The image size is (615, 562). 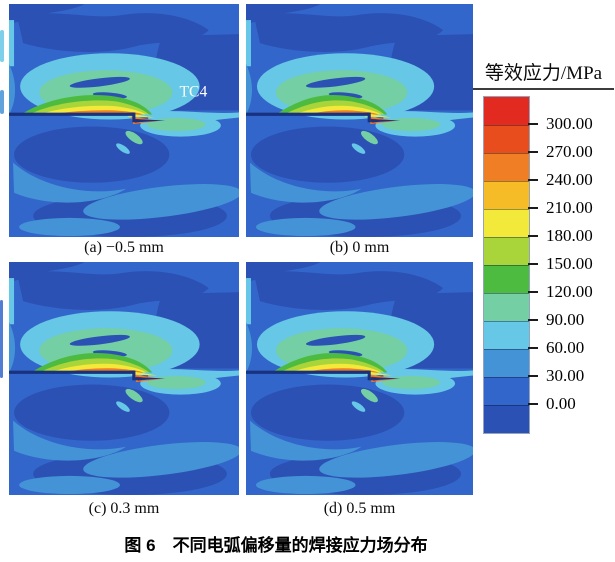 I want to click on colorbar-tick: 150.00, so click(x=560, y=264).